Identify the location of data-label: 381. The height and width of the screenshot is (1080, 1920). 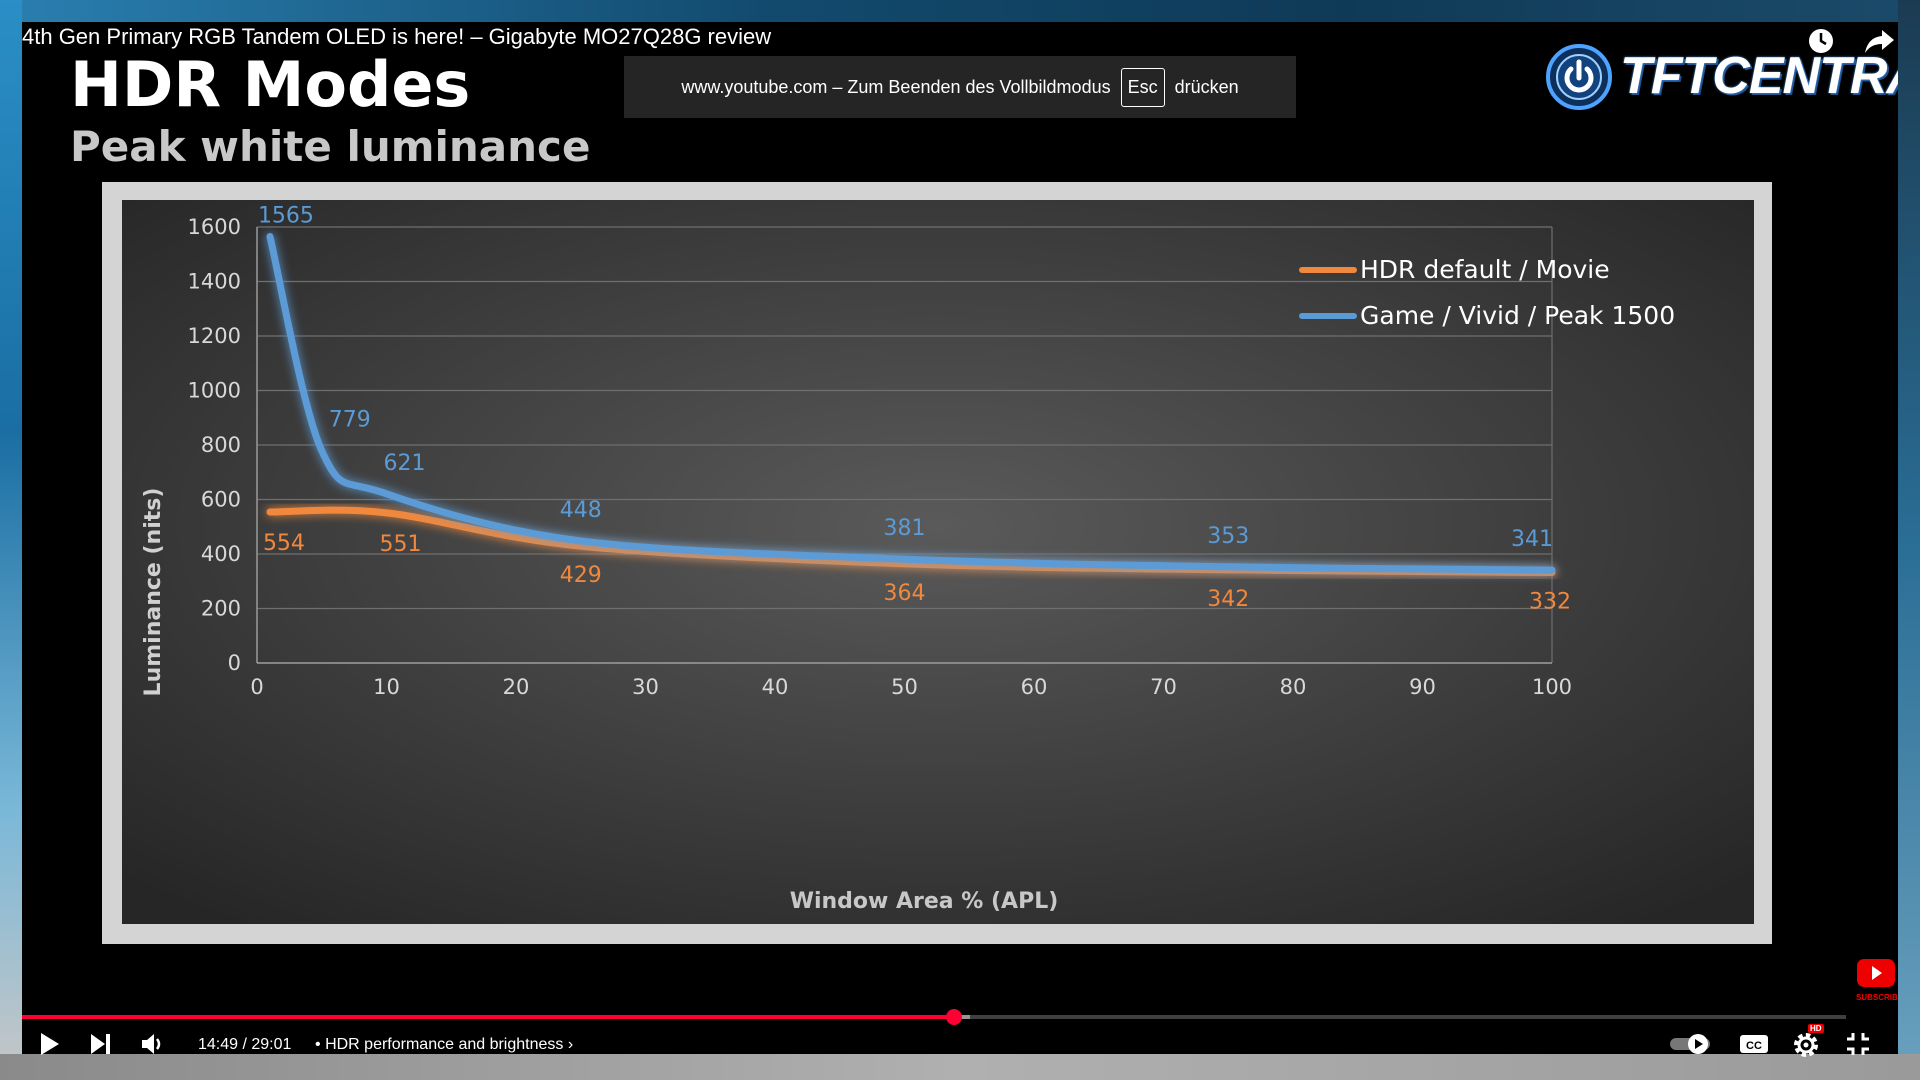
(905, 528).